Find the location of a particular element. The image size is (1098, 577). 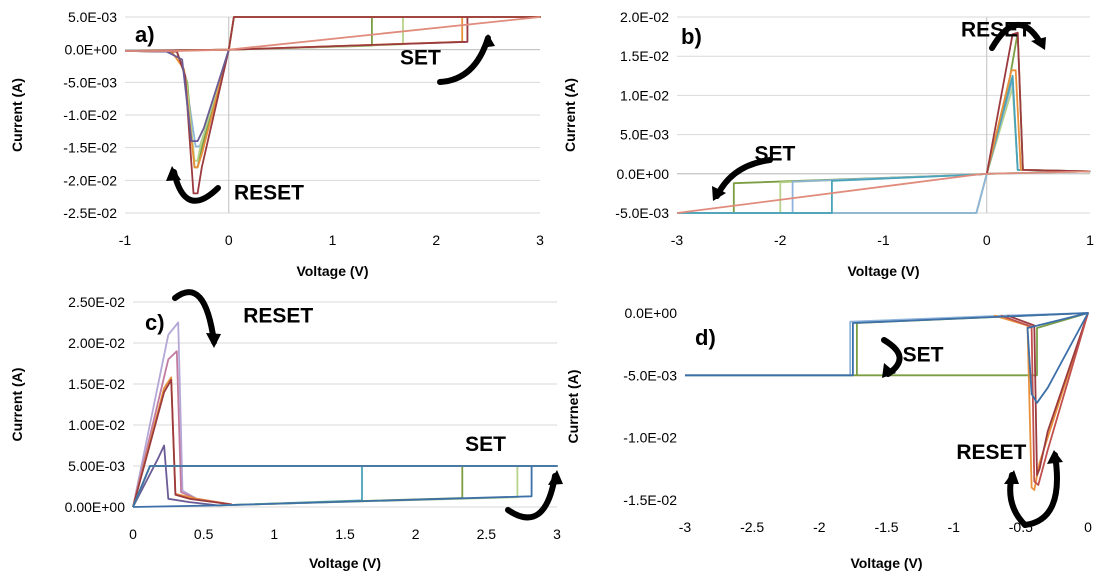

panel-label: a) is located at coordinates (145, 34).